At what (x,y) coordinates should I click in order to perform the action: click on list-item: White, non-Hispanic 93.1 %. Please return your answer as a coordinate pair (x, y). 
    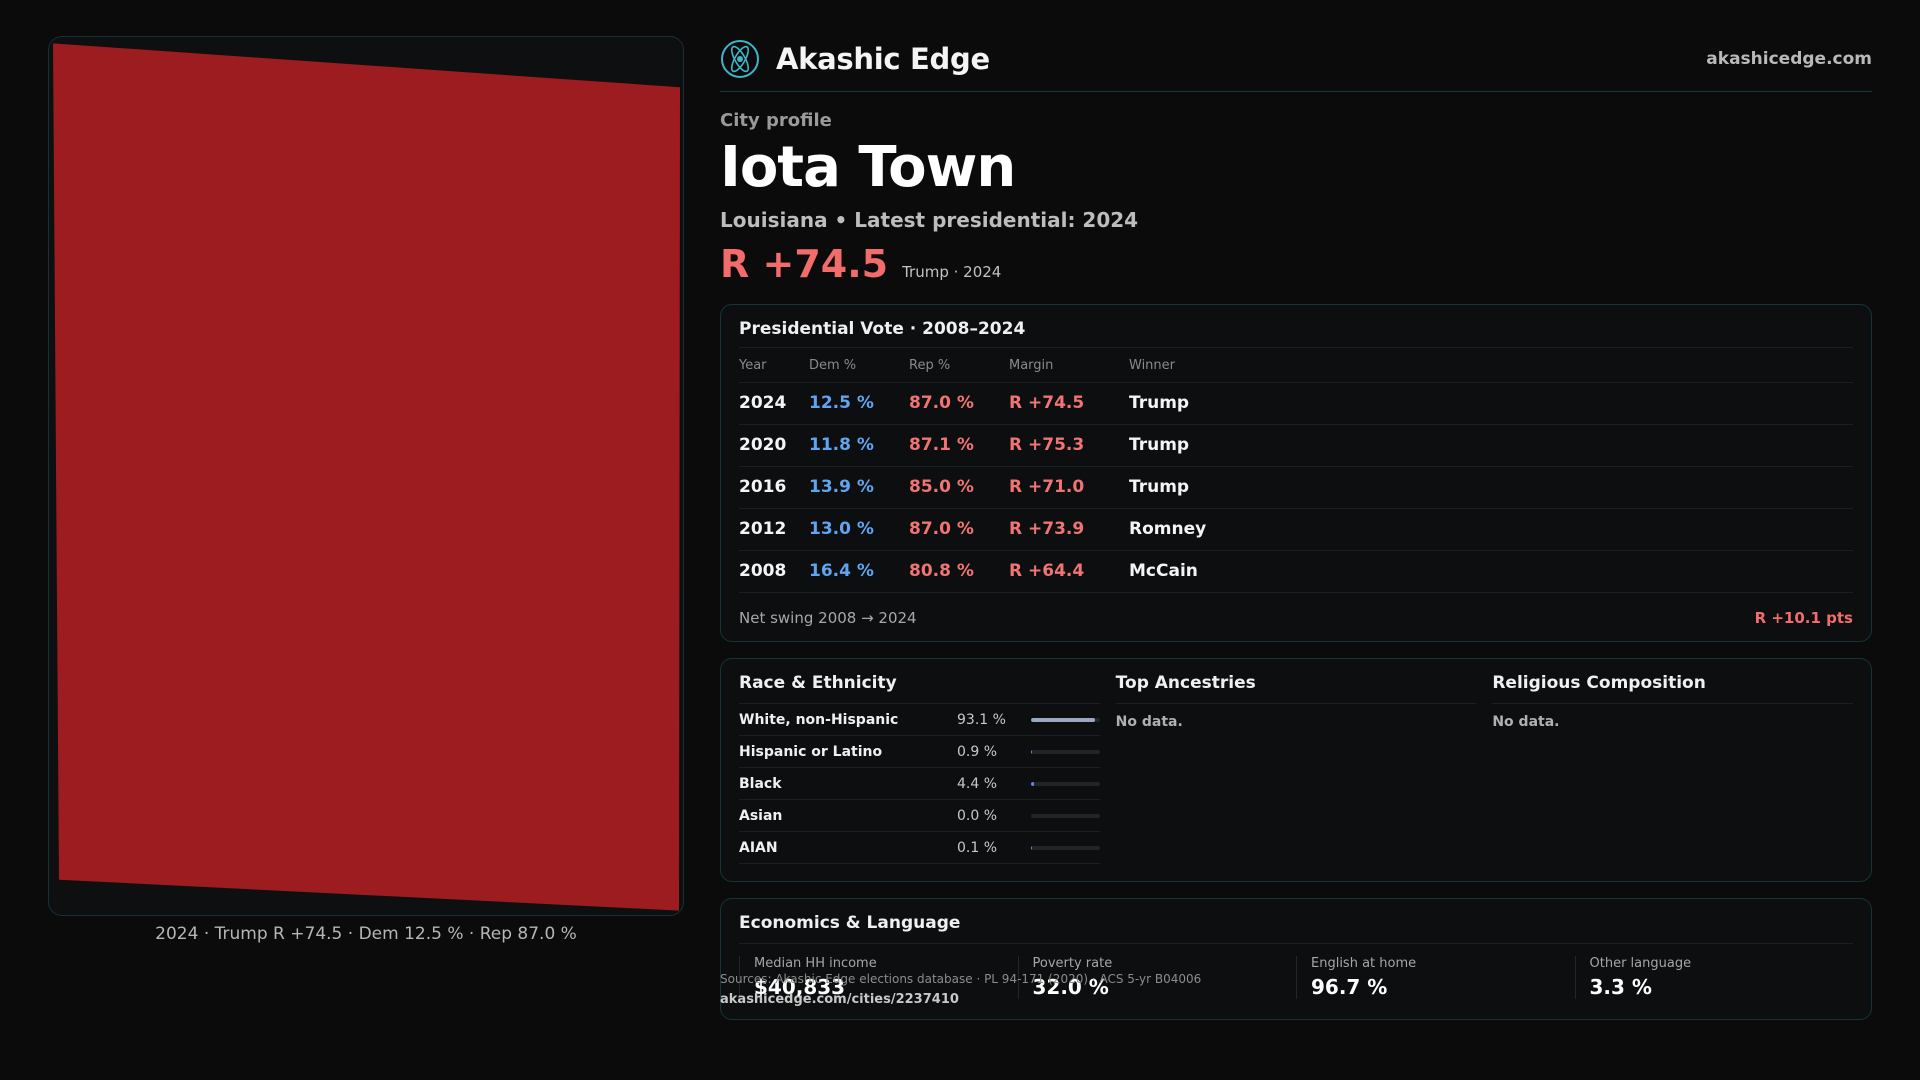
    Looking at the image, I should click on (919, 720).